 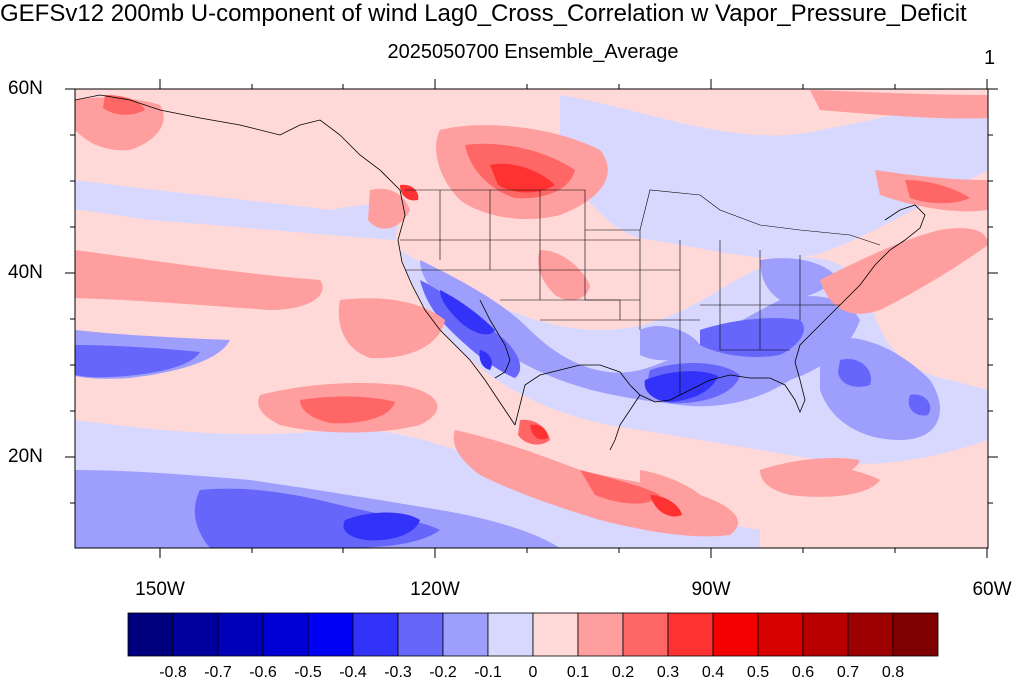 I want to click on colorbar-label: 0, so click(x=533, y=672).